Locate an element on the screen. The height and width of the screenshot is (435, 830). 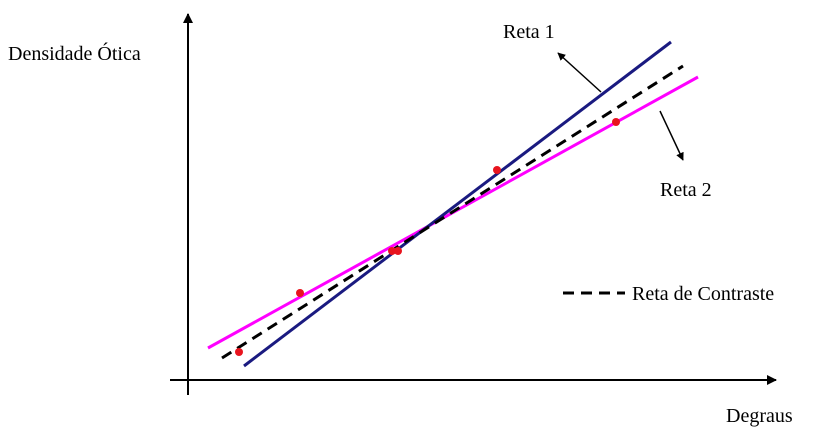
y-axis-label: Densidade Ótica is located at coordinates (74, 53).